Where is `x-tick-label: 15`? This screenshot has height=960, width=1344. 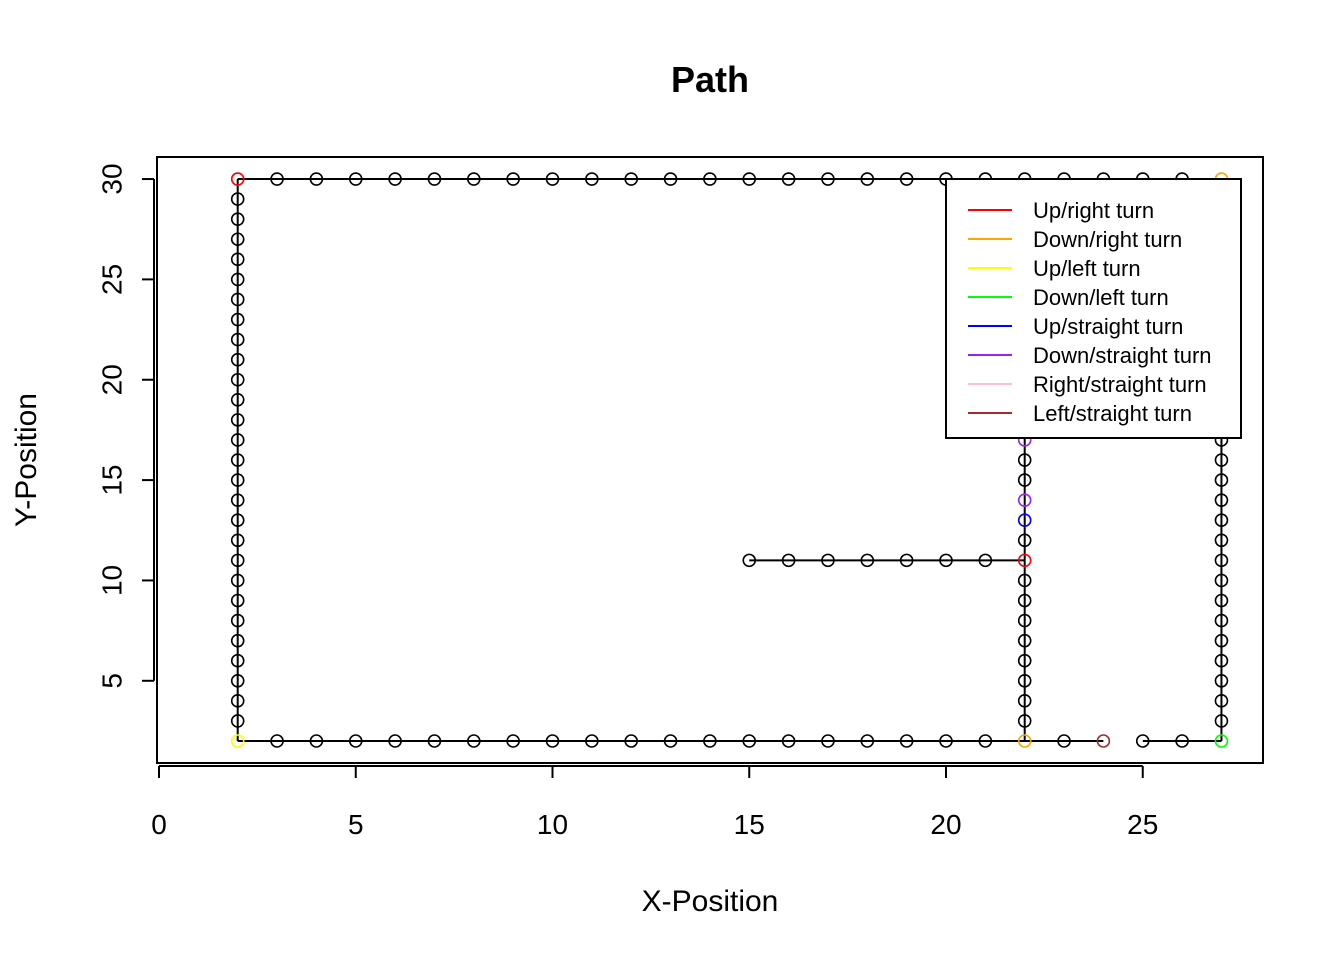 x-tick-label: 15 is located at coordinates (749, 824).